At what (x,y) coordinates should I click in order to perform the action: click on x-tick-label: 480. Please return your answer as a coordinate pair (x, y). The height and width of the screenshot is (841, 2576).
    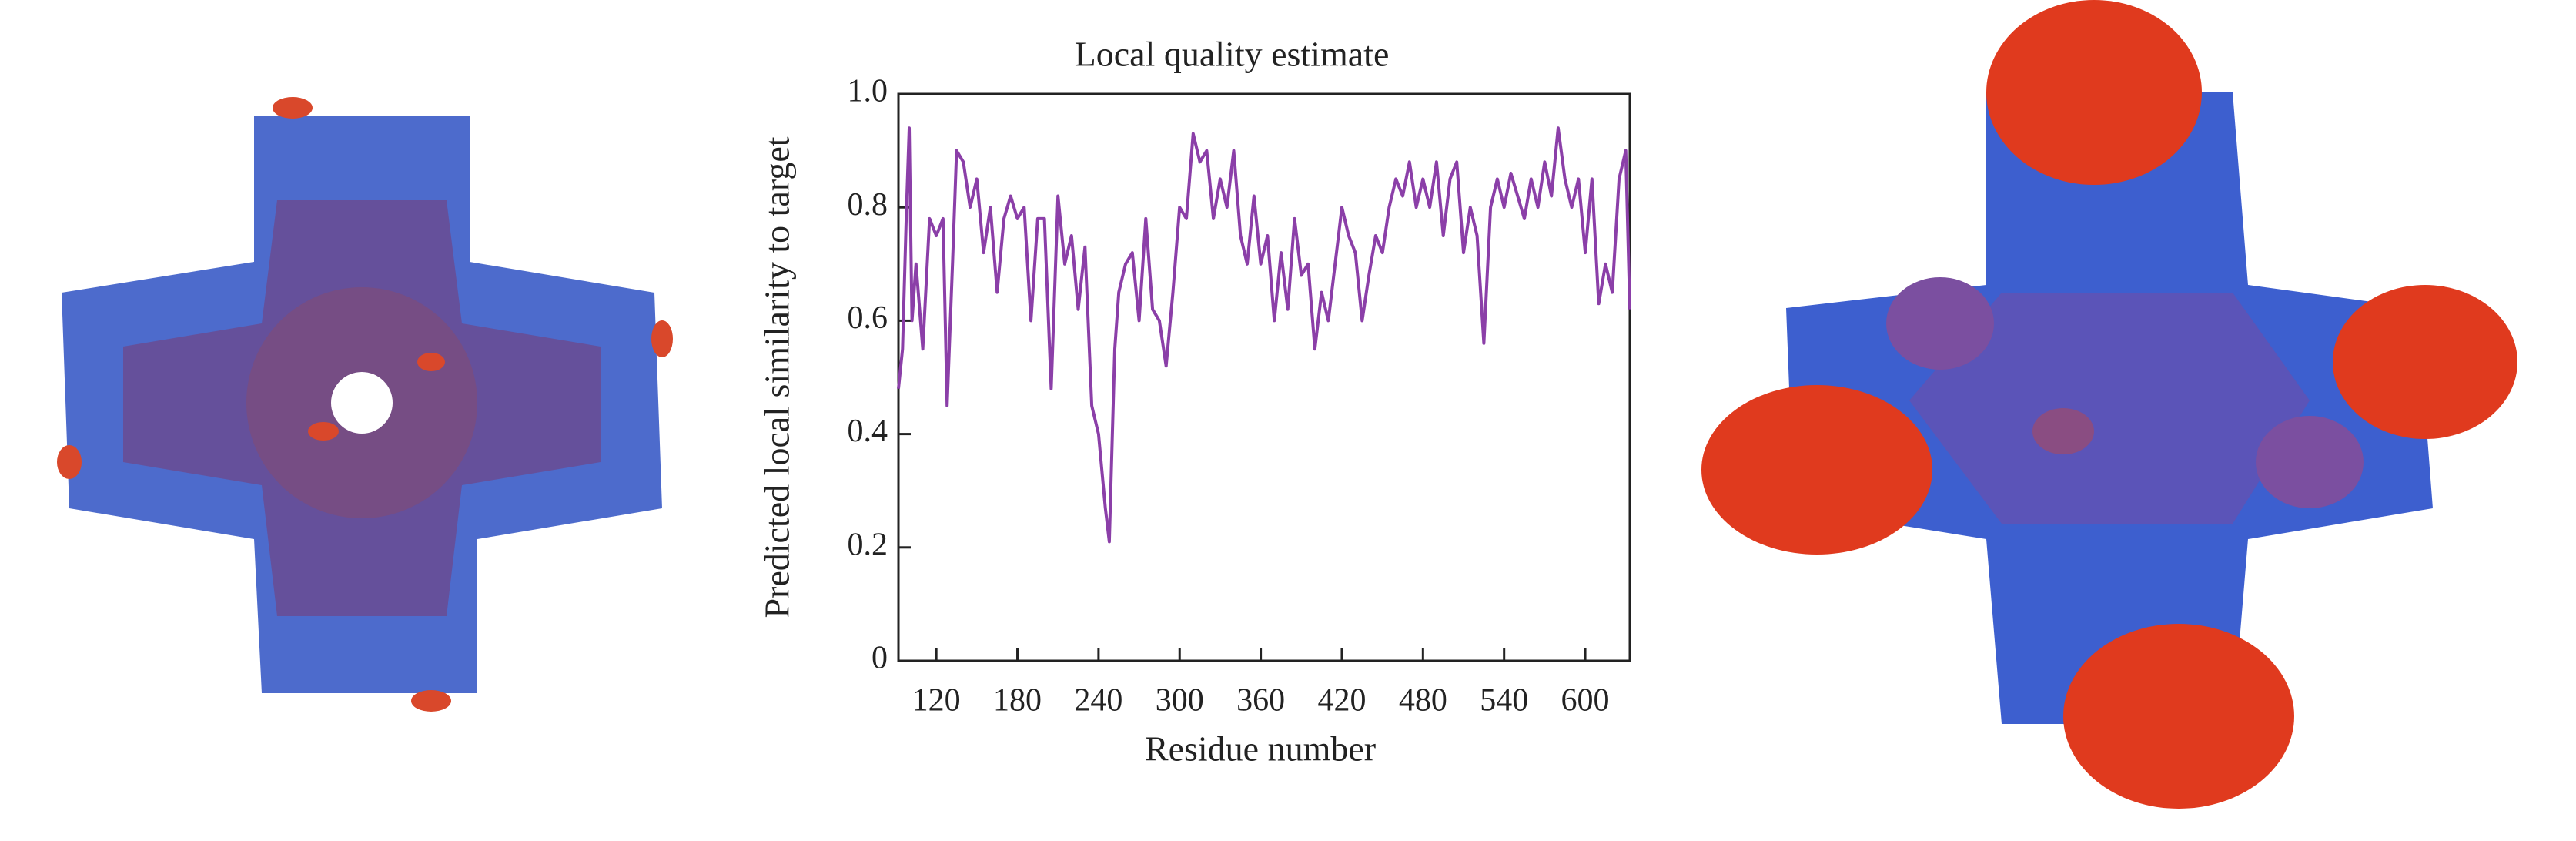
    Looking at the image, I should click on (1423, 701).